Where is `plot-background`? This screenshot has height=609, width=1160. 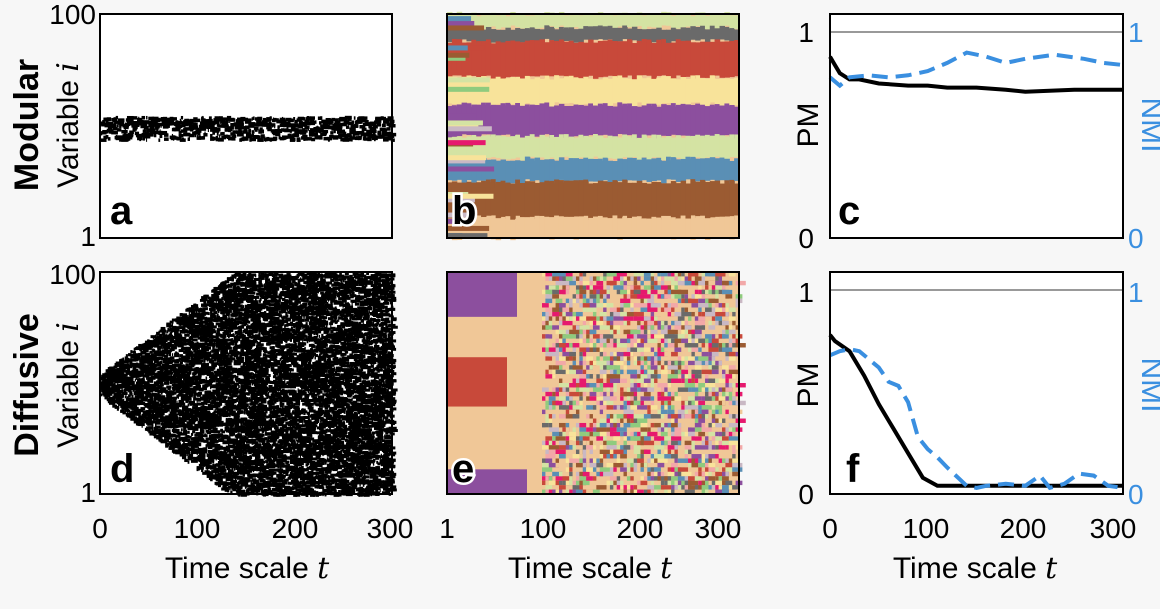
plot-background is located at coordinates (976, 126).